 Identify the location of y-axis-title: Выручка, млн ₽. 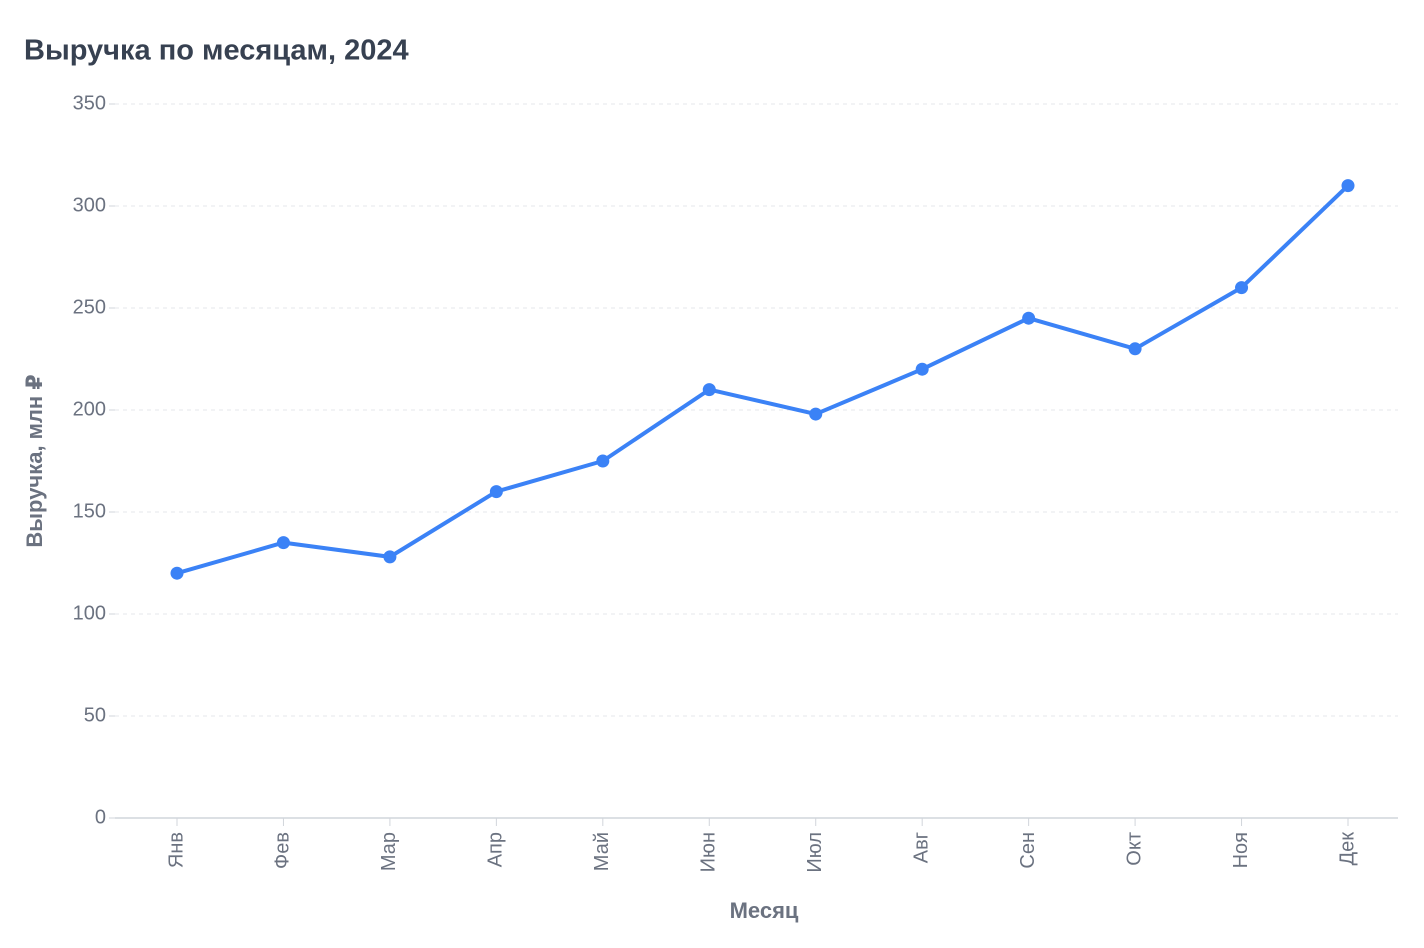
(34, 460).